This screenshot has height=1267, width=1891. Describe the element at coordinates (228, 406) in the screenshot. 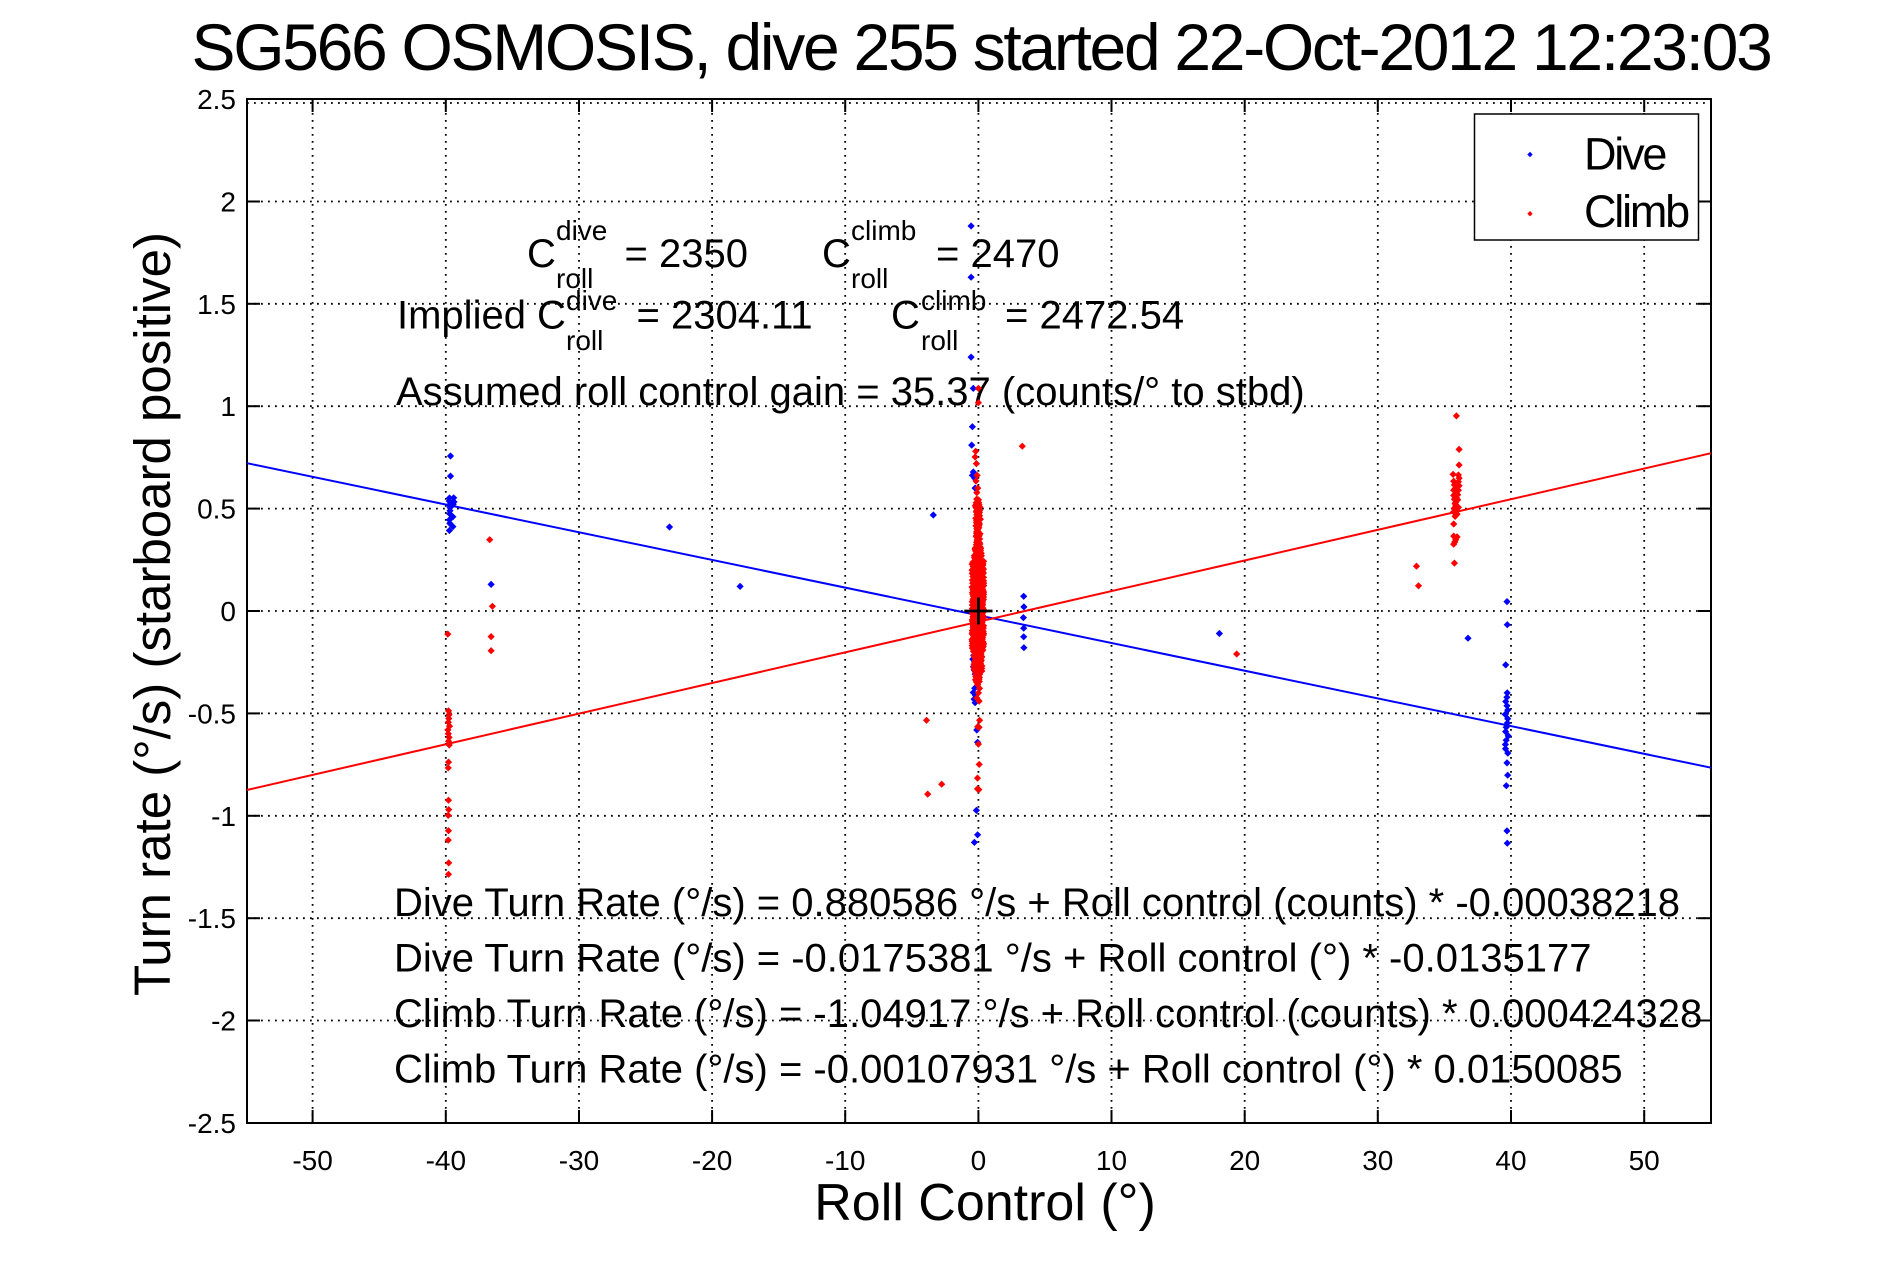

I see `svg-text: 1` at that location.